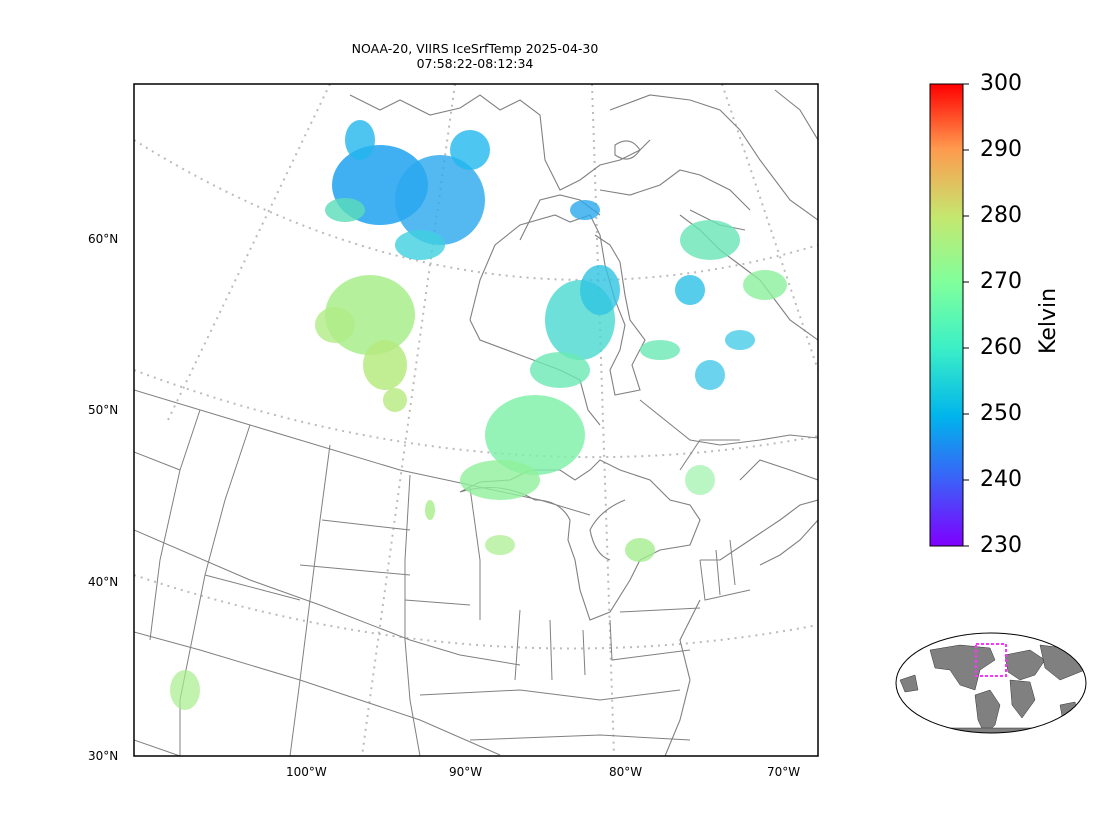  I want to click on lon-label: 90°W, so click(466, 772).